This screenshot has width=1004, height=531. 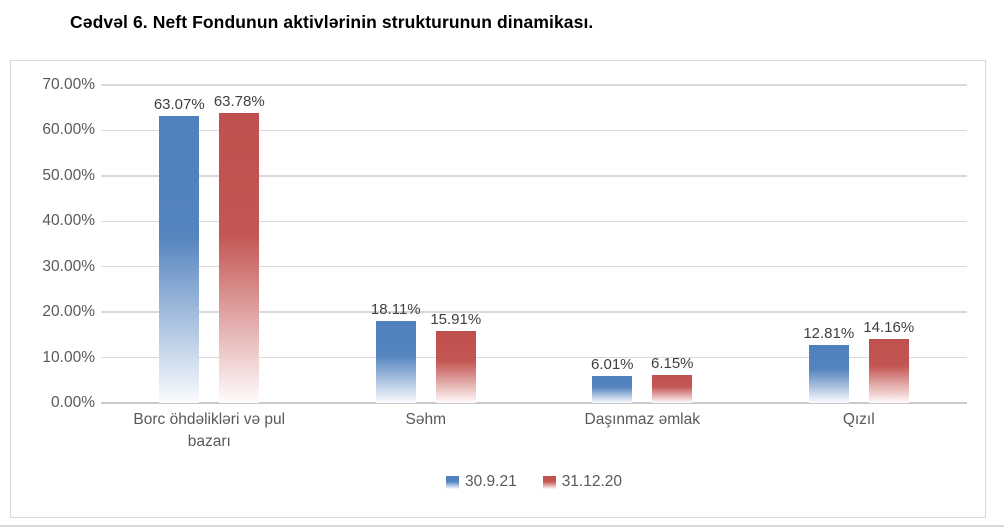 I want to click on category-label-text: Səhm, so click(x=426, y=419).